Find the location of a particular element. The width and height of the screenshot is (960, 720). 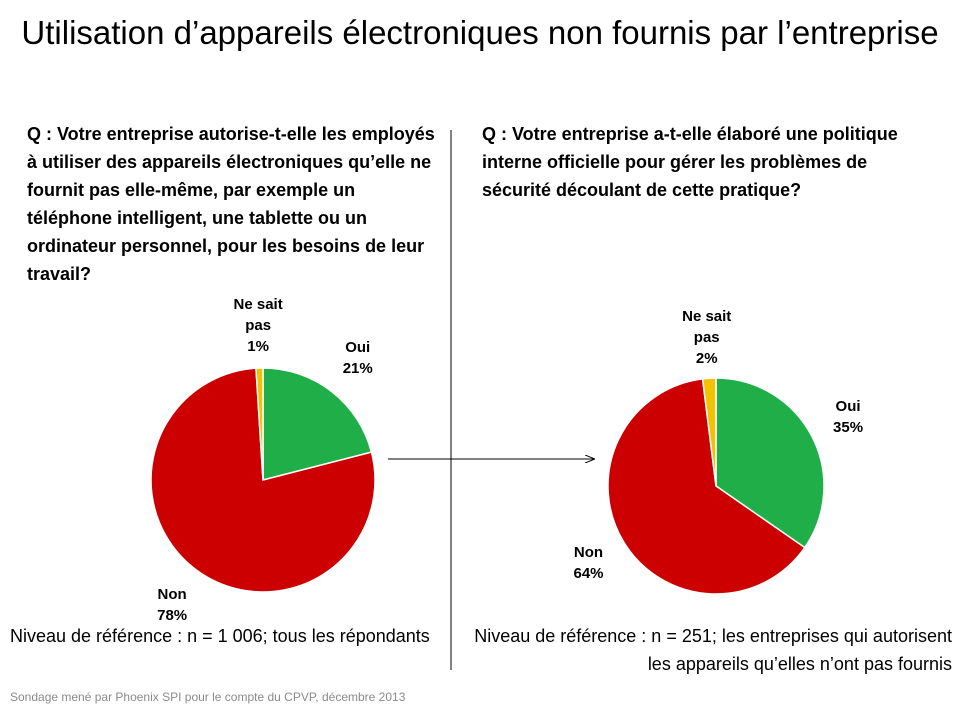

slice-label: Non 78% is located at coordinates (172, 605).